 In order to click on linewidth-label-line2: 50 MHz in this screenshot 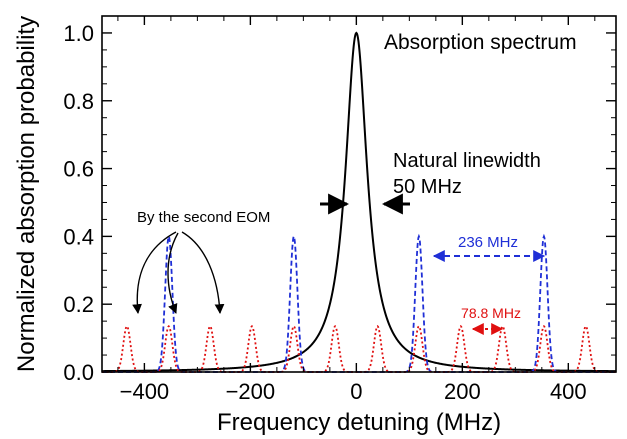, I will do `click(427, 187)`.